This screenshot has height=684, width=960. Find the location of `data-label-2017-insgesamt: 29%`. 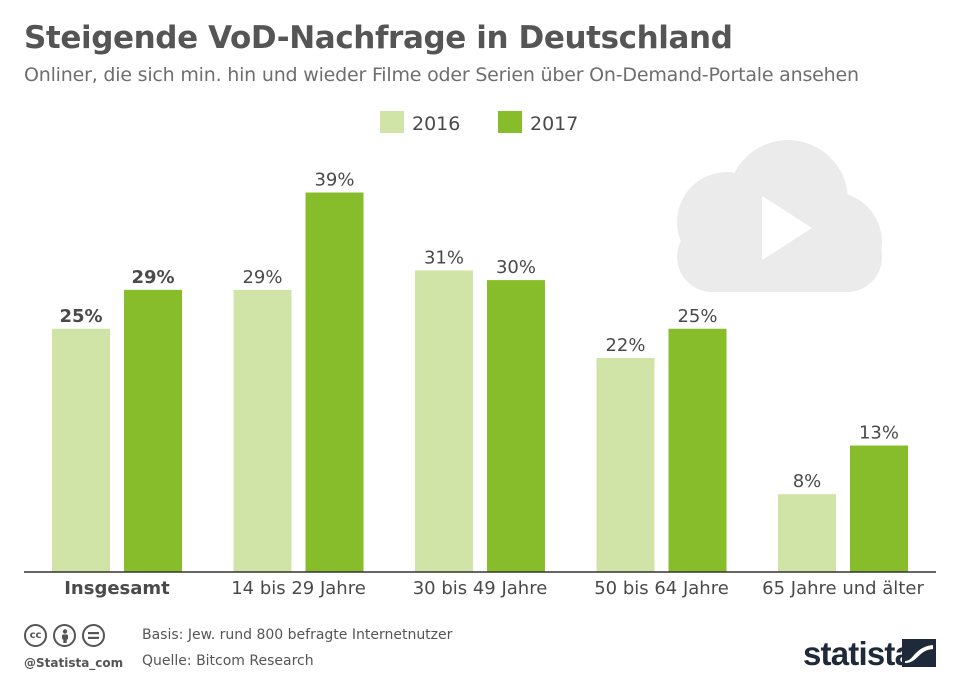

data-label-2017-insgesamt: 29% is located at coordinates (152, 277).